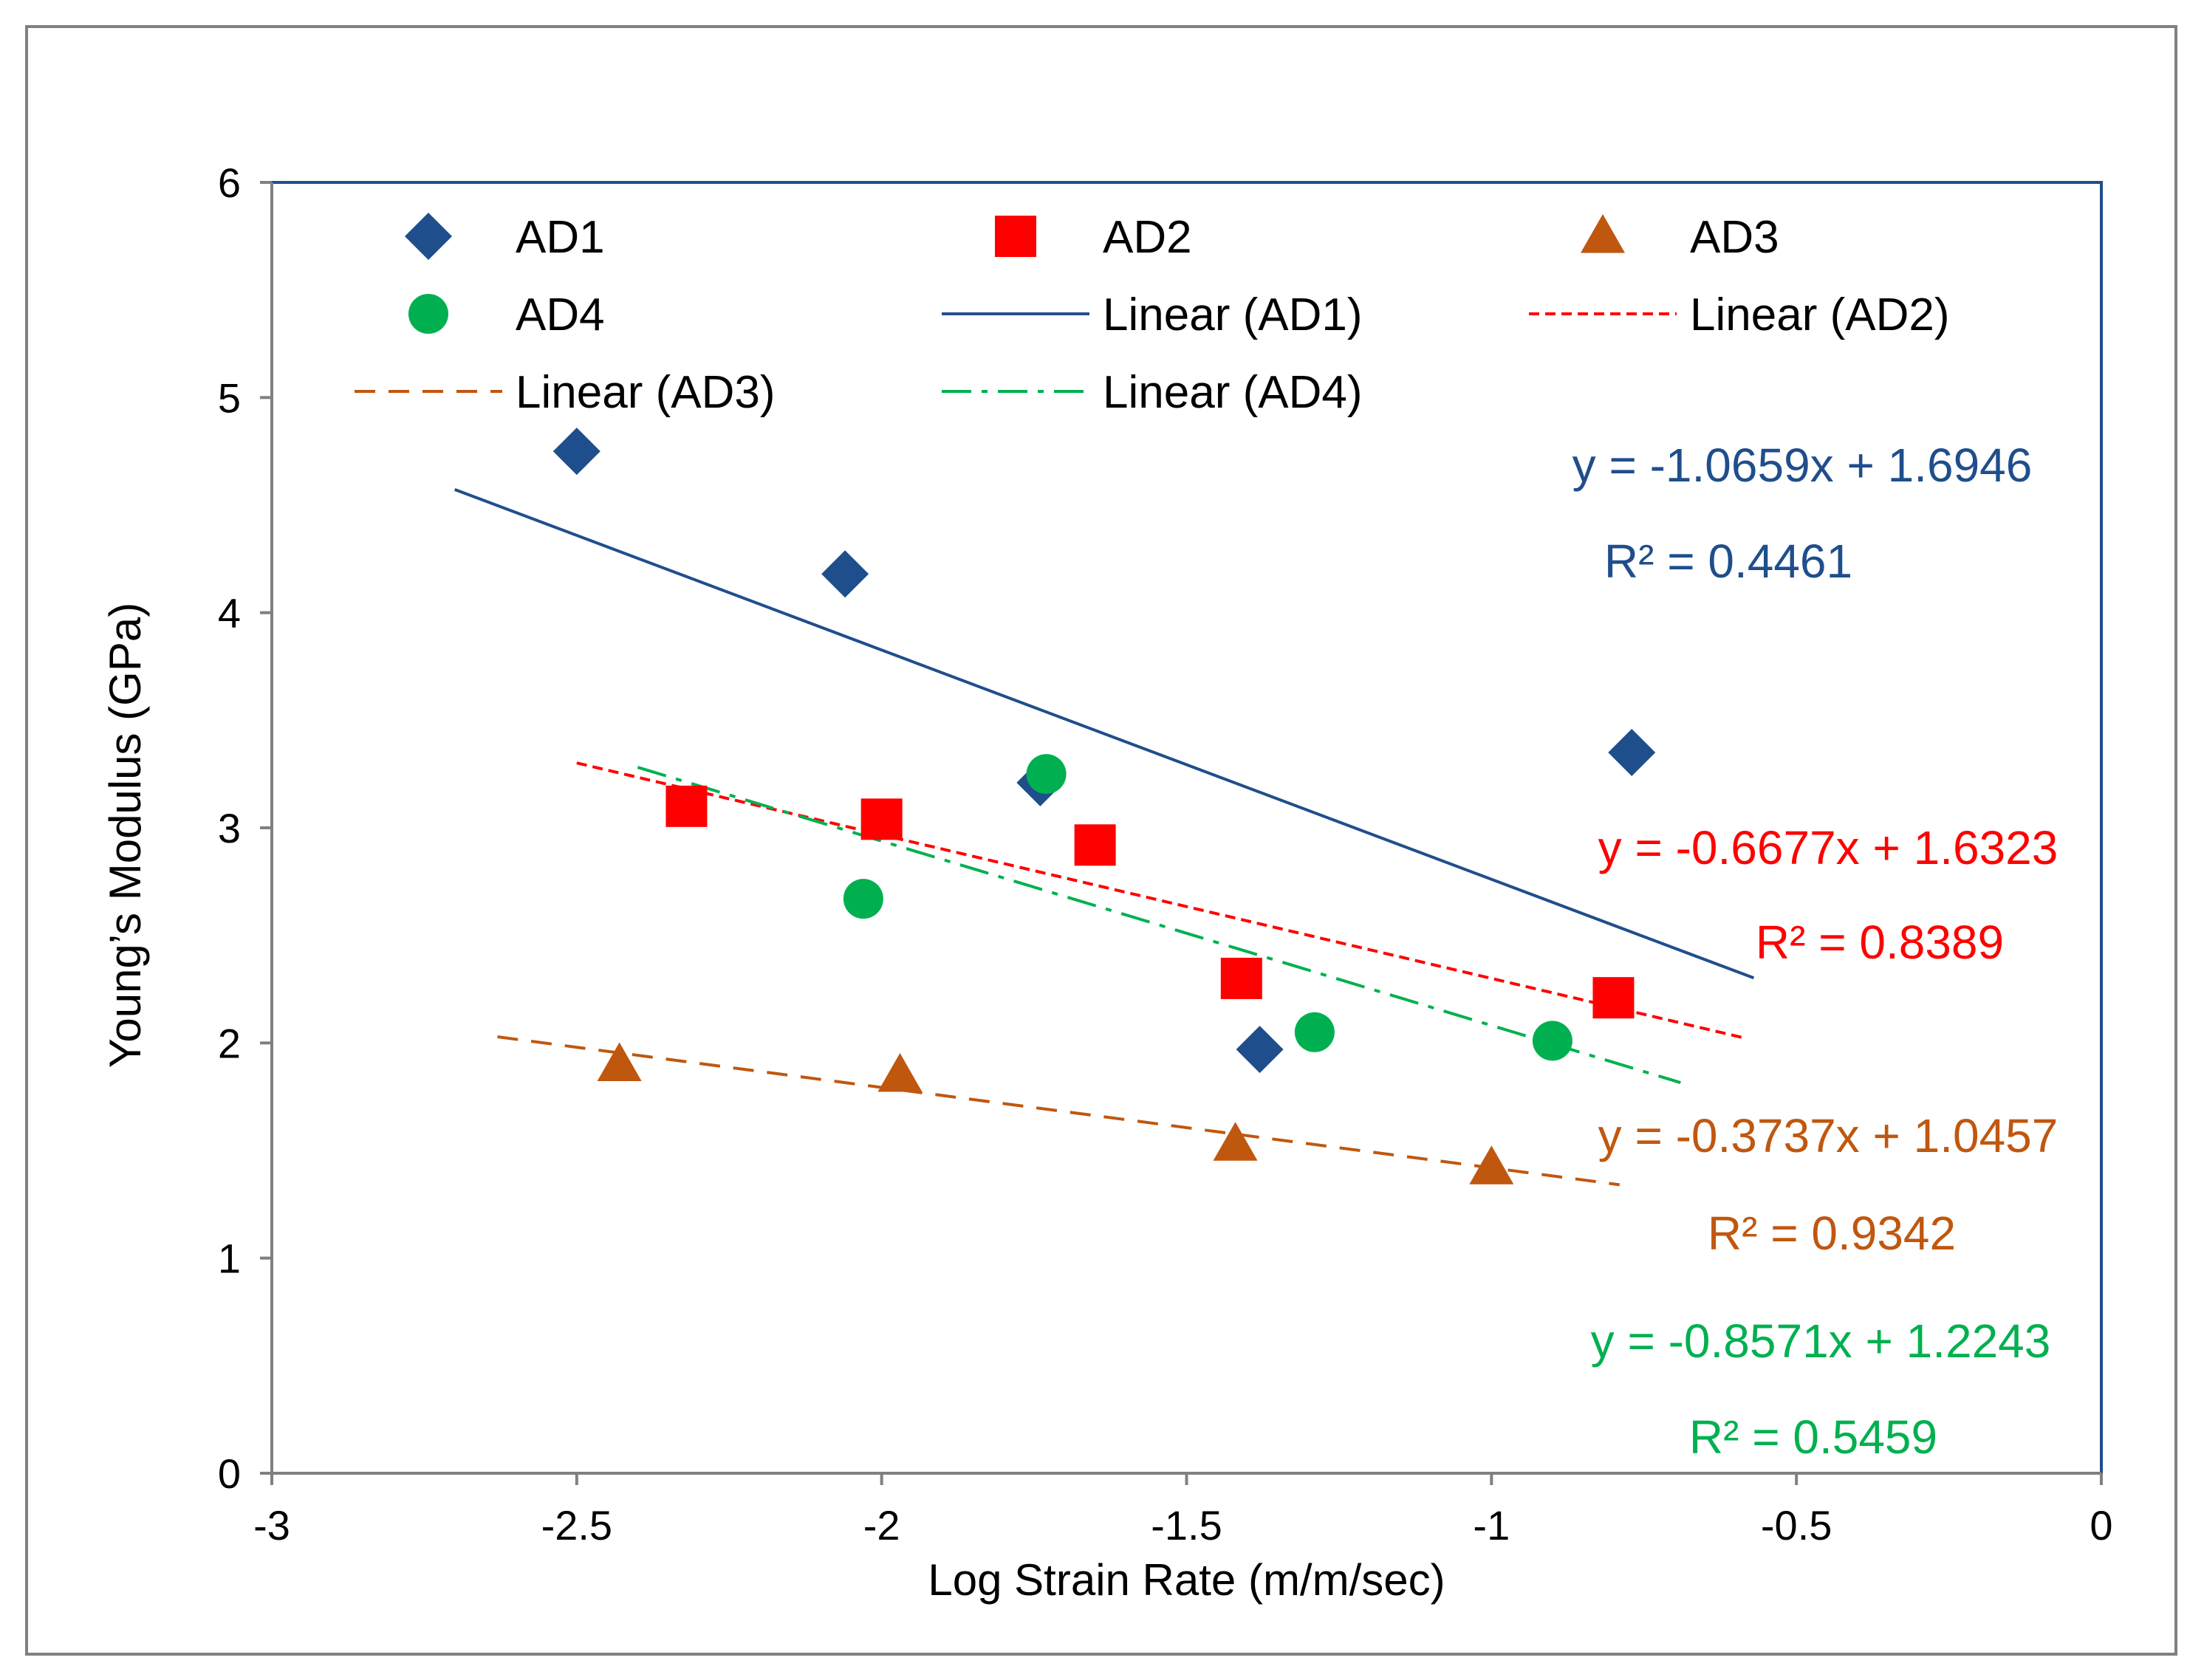 This screenshot has height=1680, width=2204. I want to click on legend-marker-ad2, so click(1016, 237).